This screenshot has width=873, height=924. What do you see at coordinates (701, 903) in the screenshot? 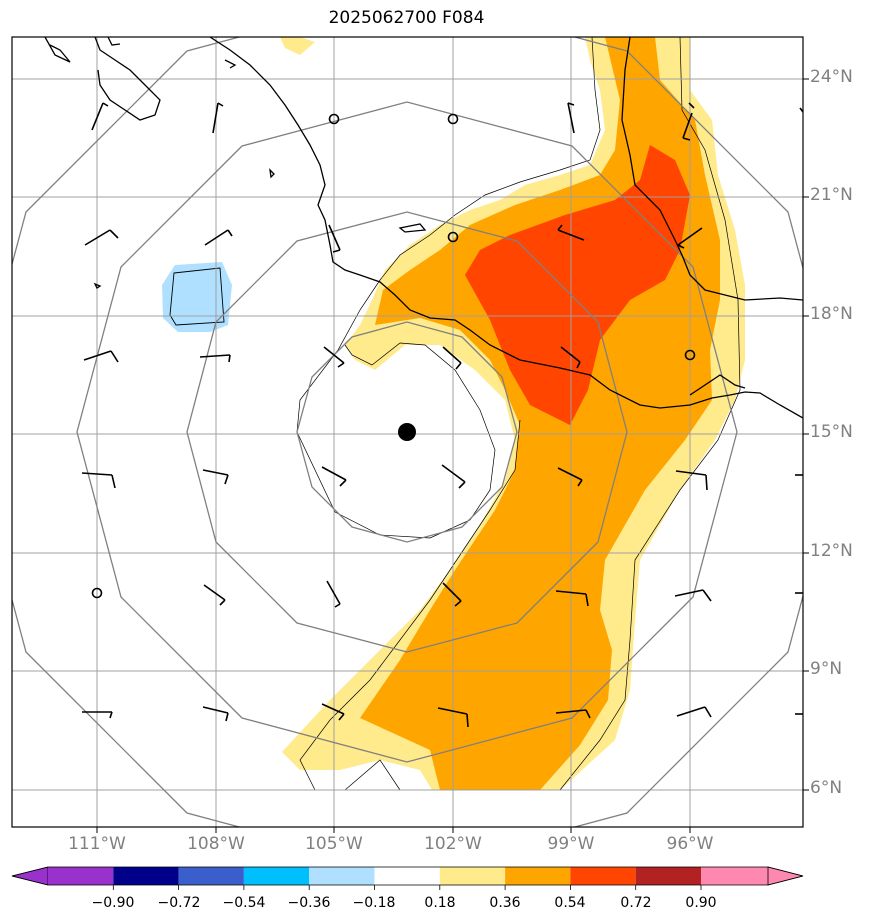
I see `colorbar-tick-label: 0.90` at bounding box center [701, 903].